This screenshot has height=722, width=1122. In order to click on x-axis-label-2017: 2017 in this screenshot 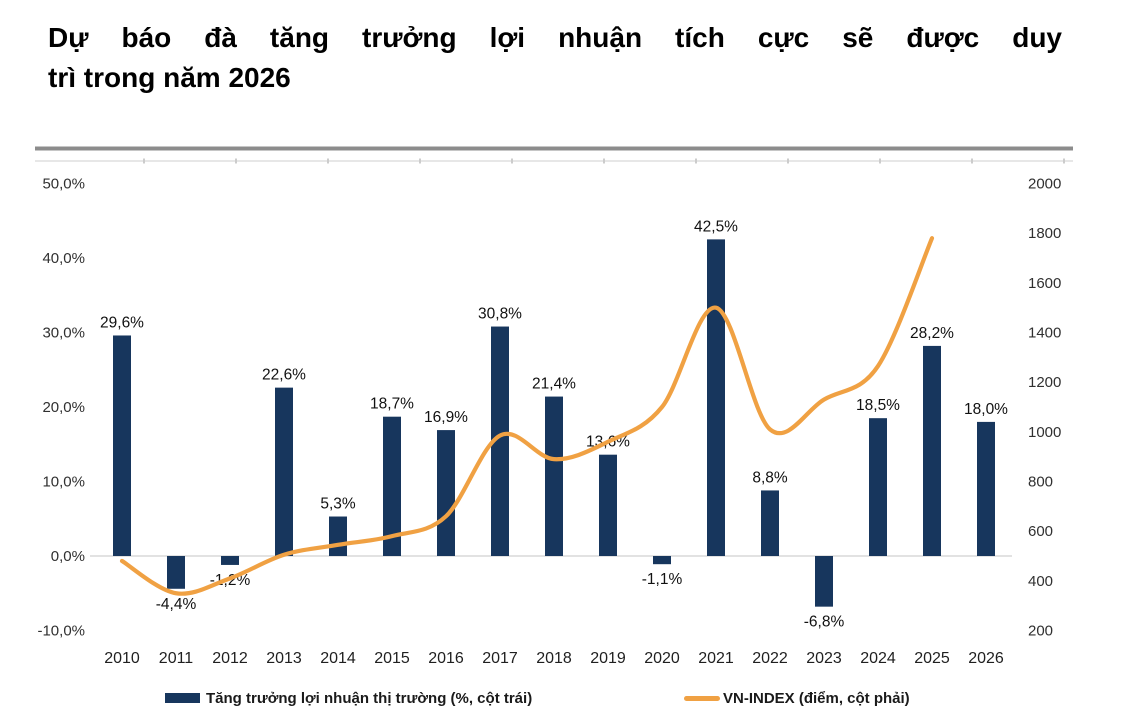, I will do `click(500, 658)`.